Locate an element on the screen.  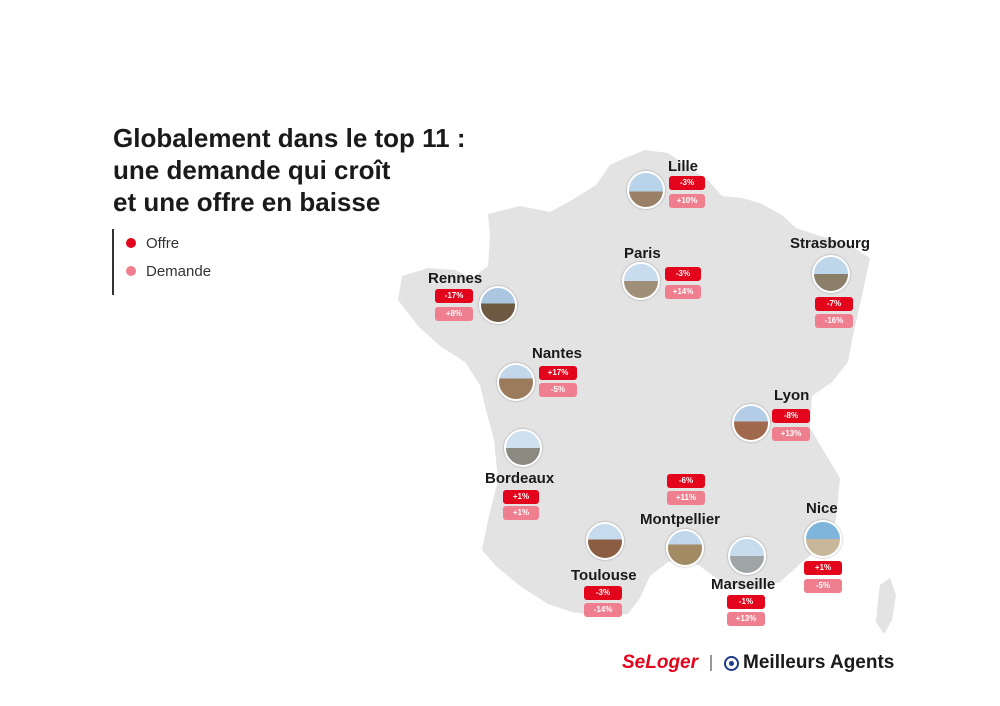
bordeaux-photo is located at coordinates (523, 448).